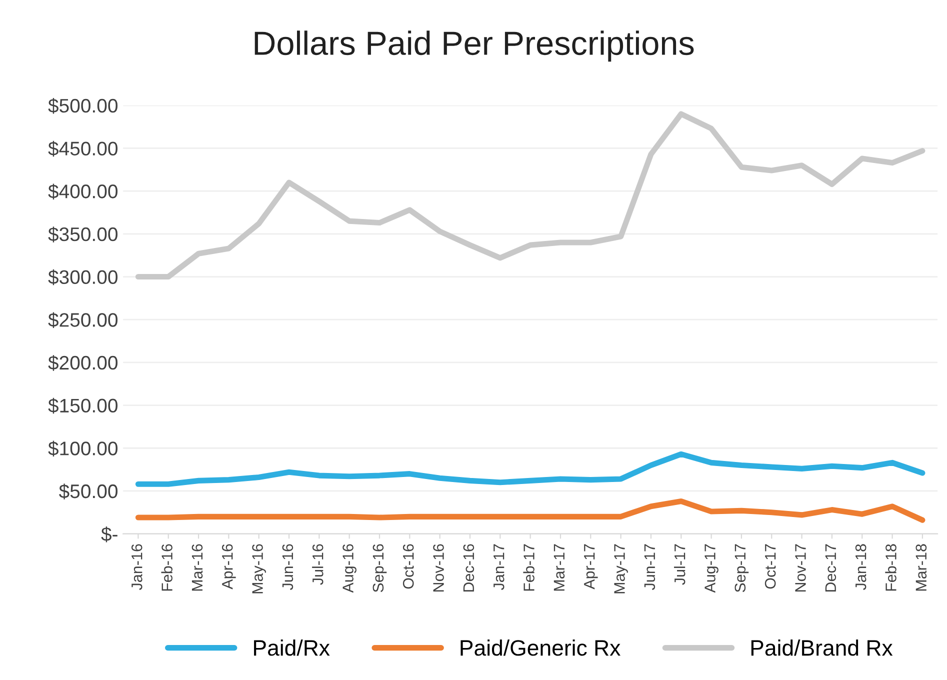 This screenshot has height=680, width=947. Describe the element at coordinates (318, 564) in the screenshot. I see `x-tick-label: Jul-16` at that location.